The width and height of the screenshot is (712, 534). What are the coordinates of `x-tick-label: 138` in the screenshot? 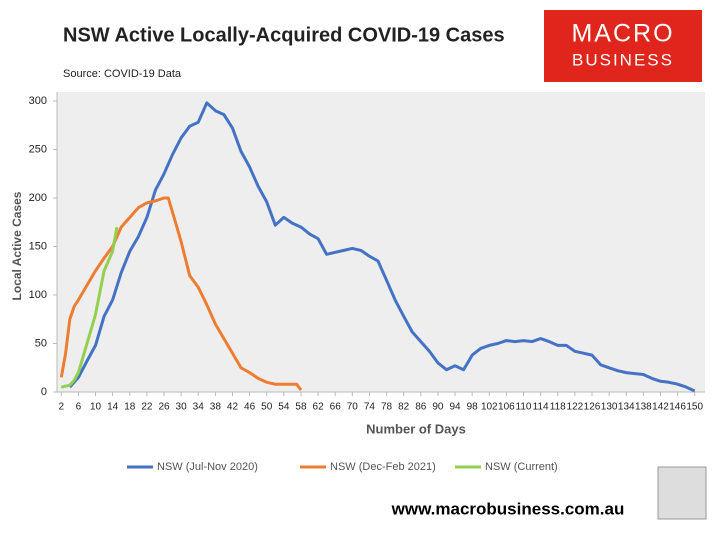 It's located at (643, 407).